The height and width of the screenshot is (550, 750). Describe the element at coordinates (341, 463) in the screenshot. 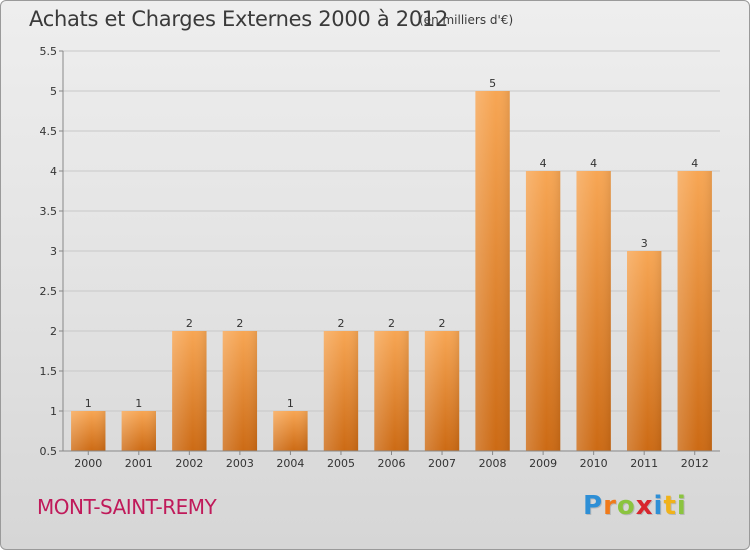

I see `x-tick-label: 2005` at that location.